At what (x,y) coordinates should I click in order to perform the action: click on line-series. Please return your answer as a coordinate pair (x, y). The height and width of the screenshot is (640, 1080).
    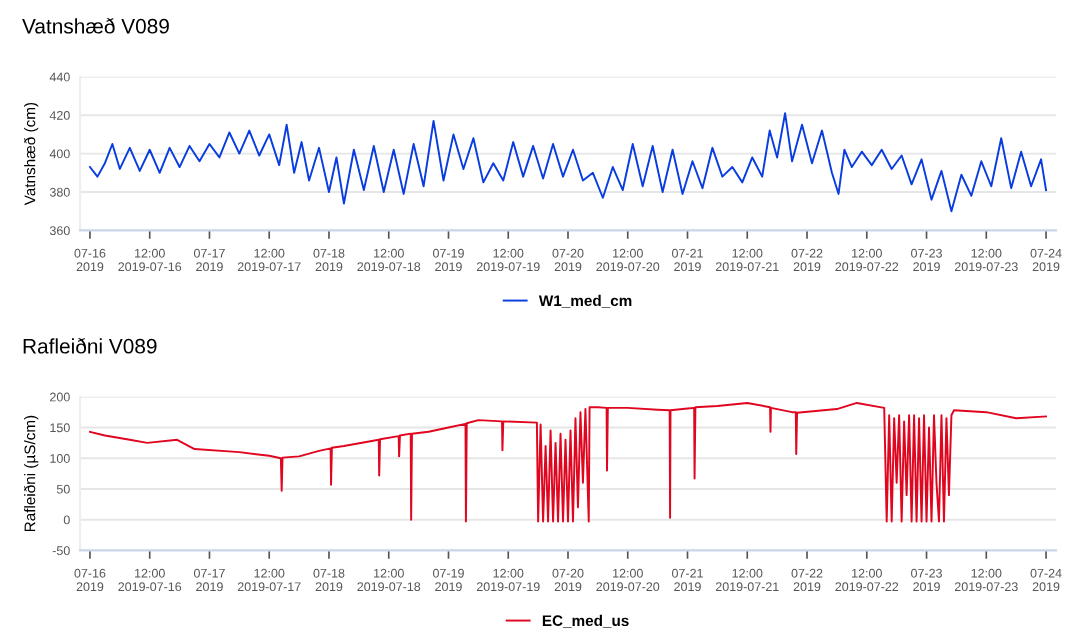
    Looking at the image, I should click on (568, 162).